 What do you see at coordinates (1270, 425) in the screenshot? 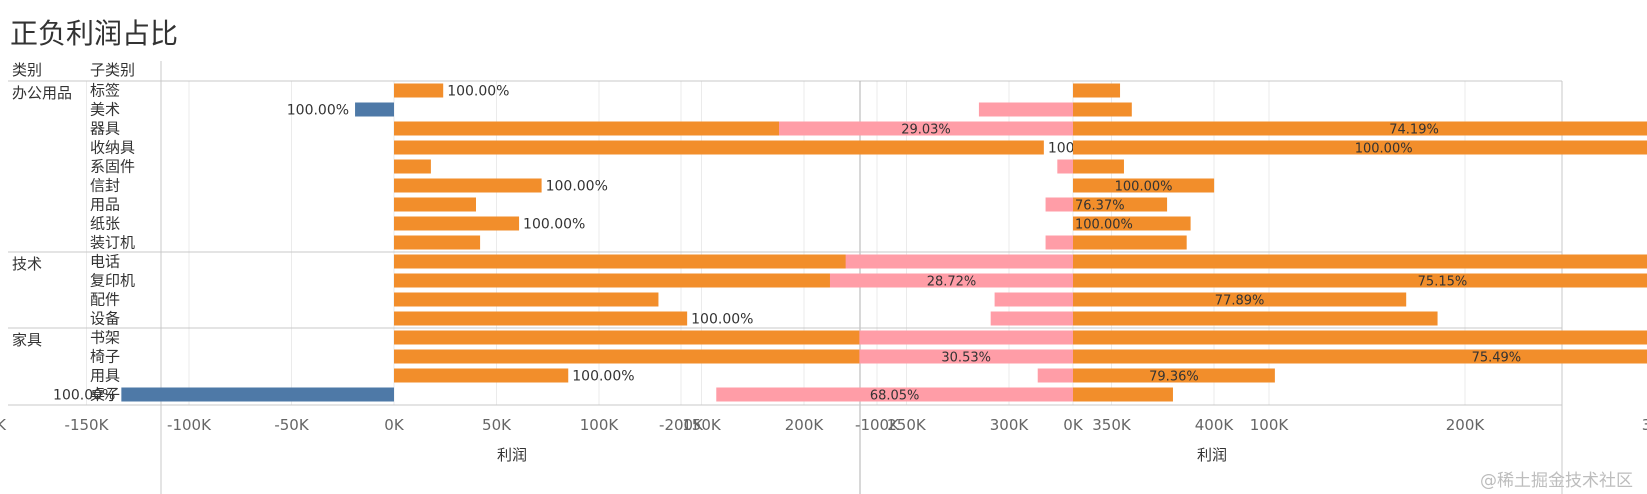
I see `right-axis-tick-label: 100K` at bounding box center [1270, 425].